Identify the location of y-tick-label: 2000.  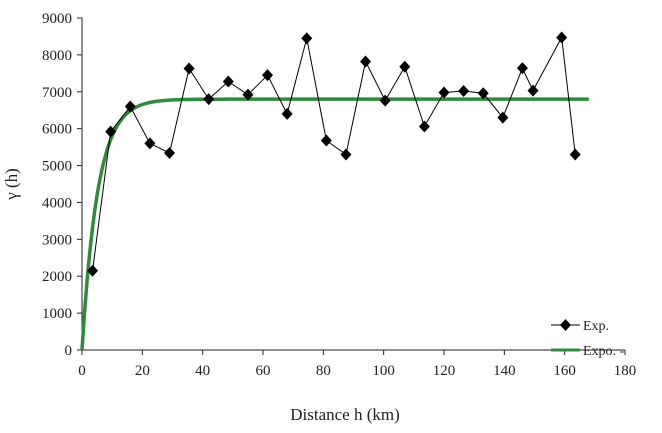
(57, 277).